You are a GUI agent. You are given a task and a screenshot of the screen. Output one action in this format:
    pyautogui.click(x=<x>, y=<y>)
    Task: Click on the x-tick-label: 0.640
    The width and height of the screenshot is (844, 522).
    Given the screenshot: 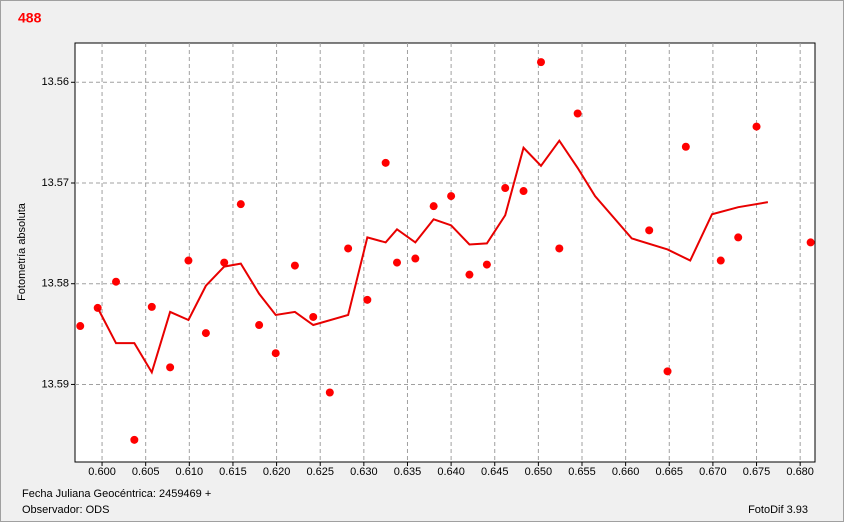 What is the action you would take?
    pyautogui.click(x=451, y=472)
    